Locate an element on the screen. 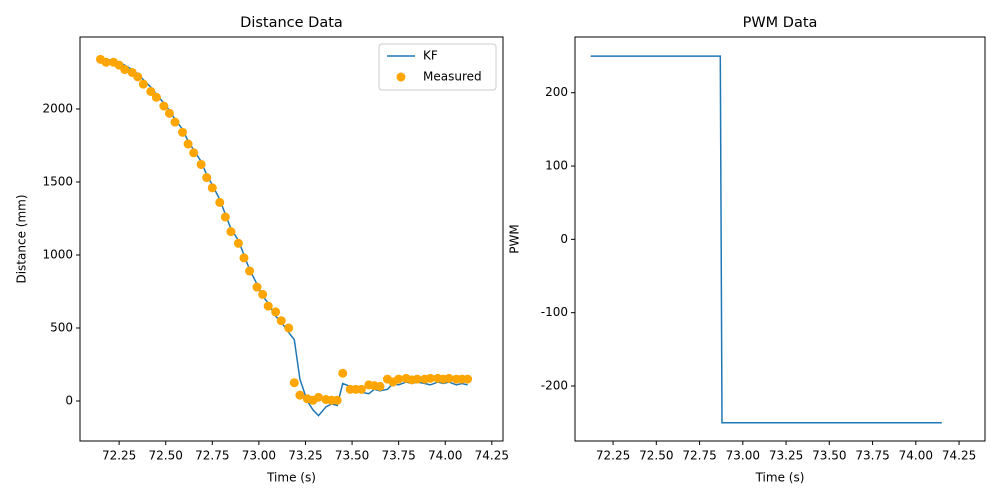 The width and height of the screenshot is (1000, 500). y-tick-label: 2000 is located at coordinates (57, 108).